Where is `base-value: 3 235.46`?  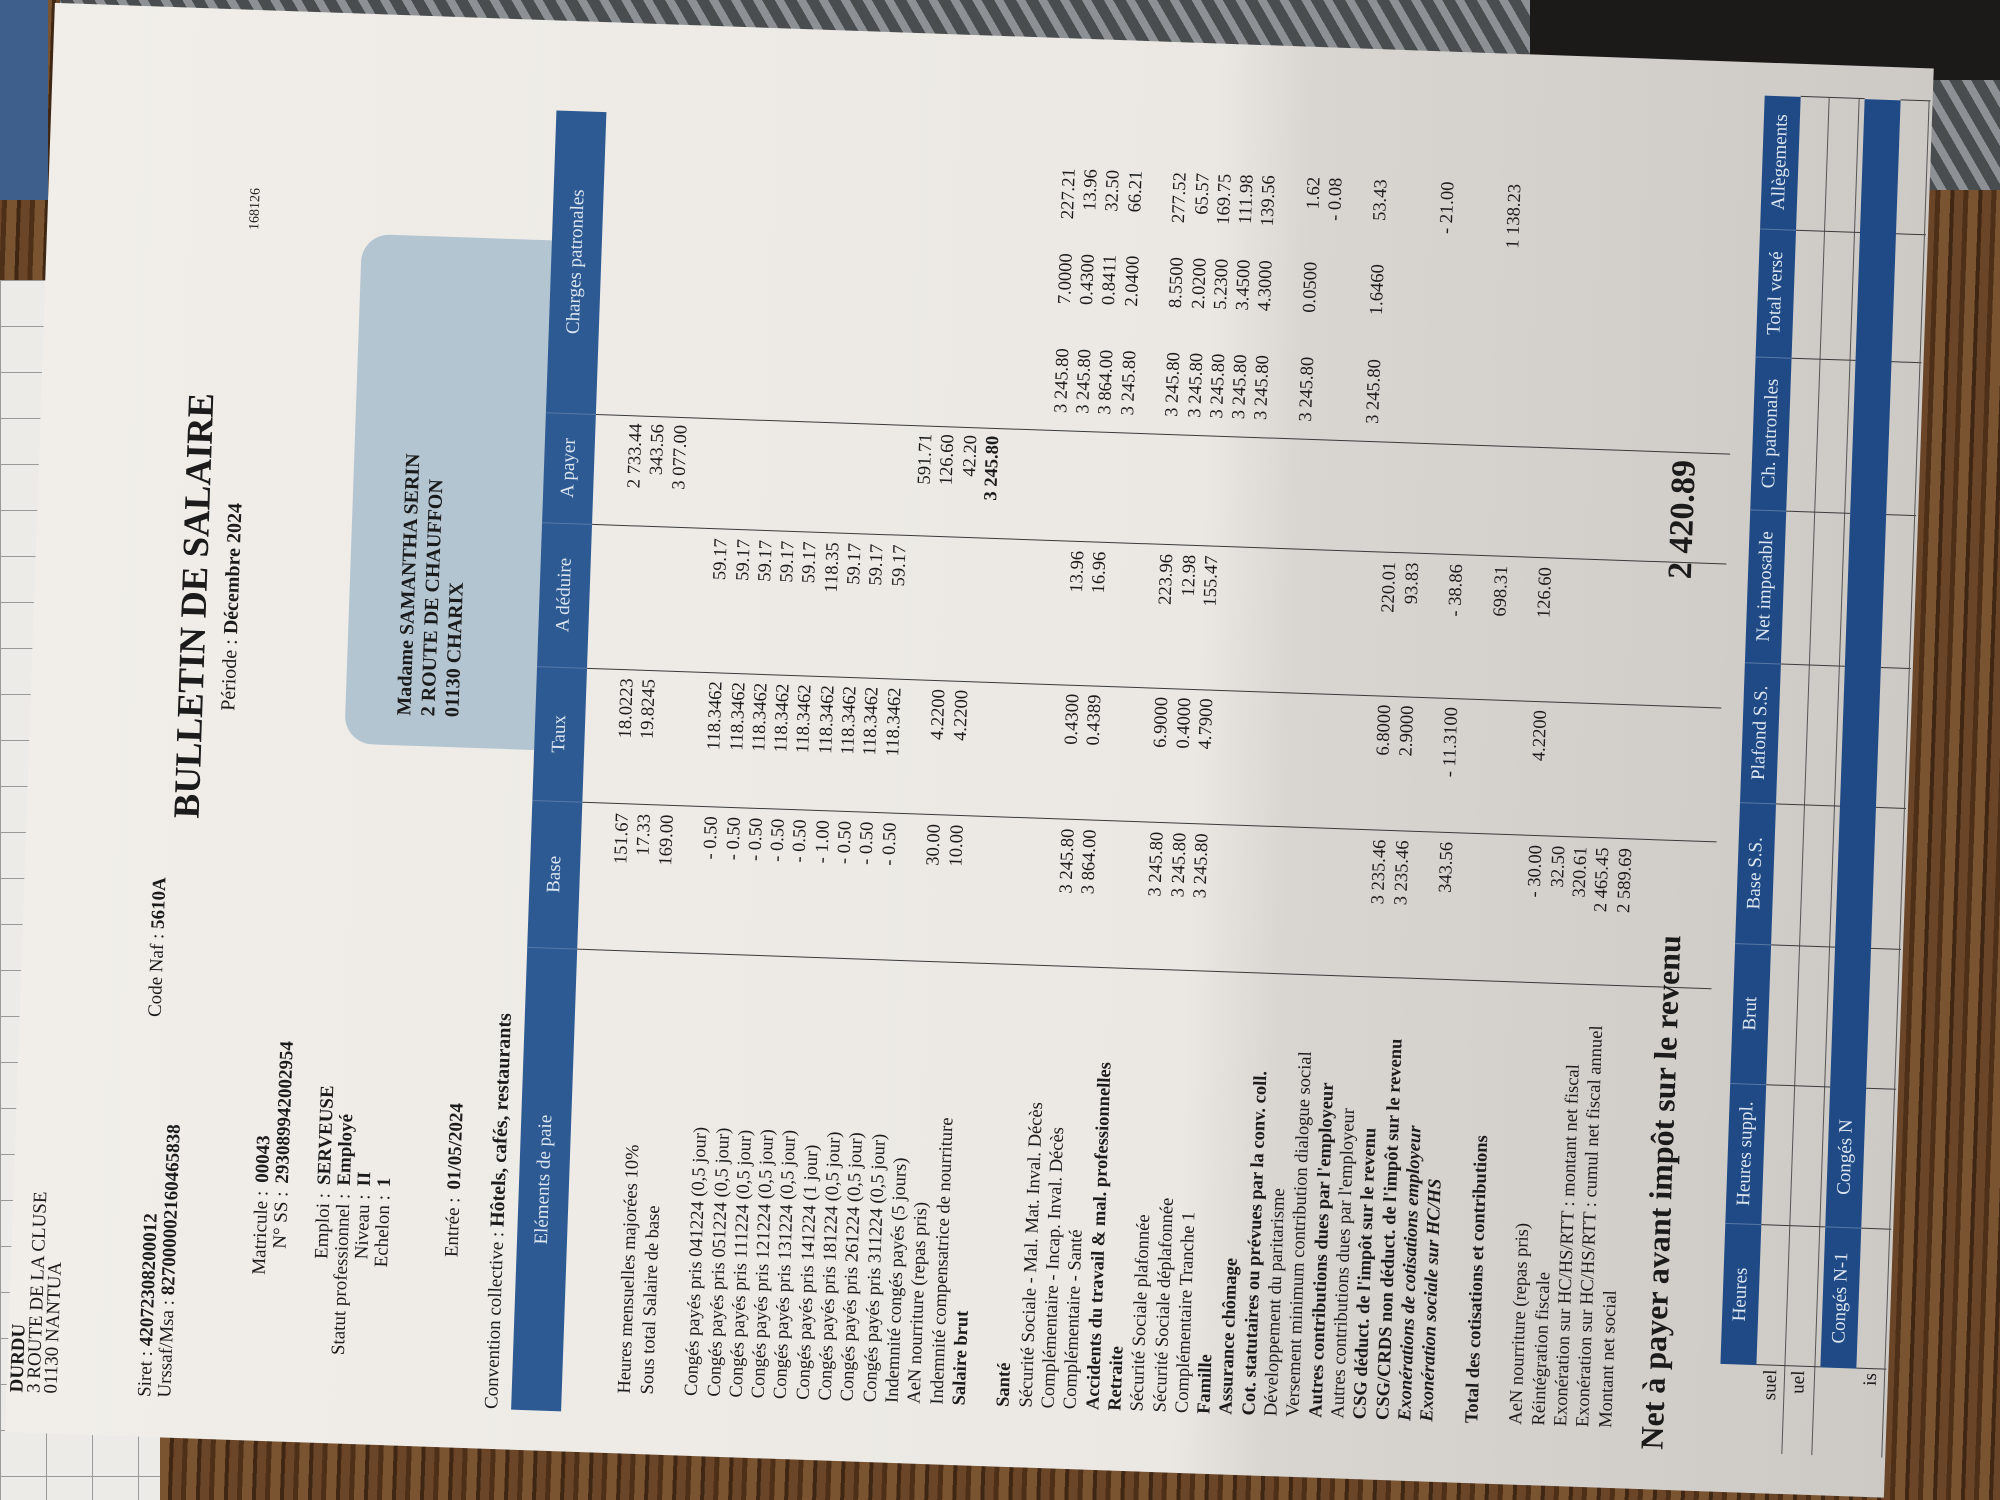 base-value: 3 235.46 is located at coordinates (1401, 873).